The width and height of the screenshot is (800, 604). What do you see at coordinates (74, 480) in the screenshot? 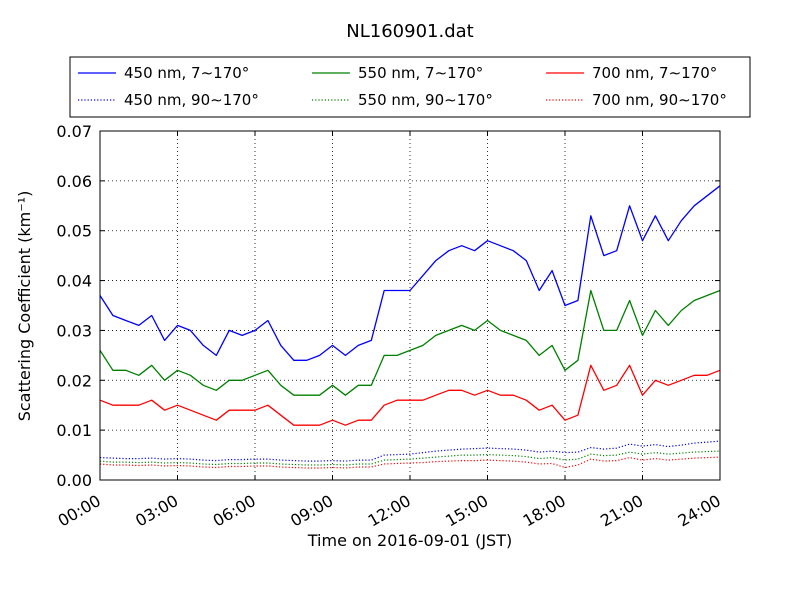
I see `y-tick-label: 0.00` at bounding box center [74, 480].